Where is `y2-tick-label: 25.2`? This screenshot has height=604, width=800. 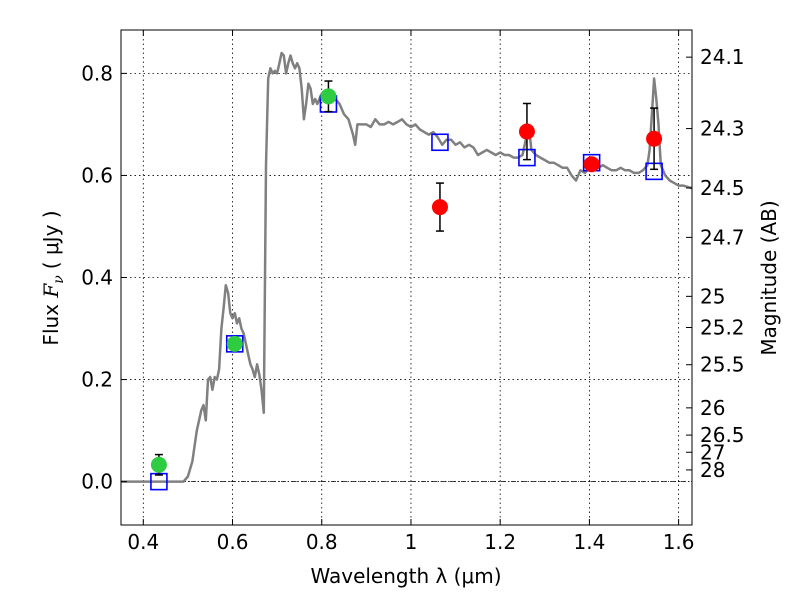 y2-tick-label: 25.2 is located at coordinates (722, 328).